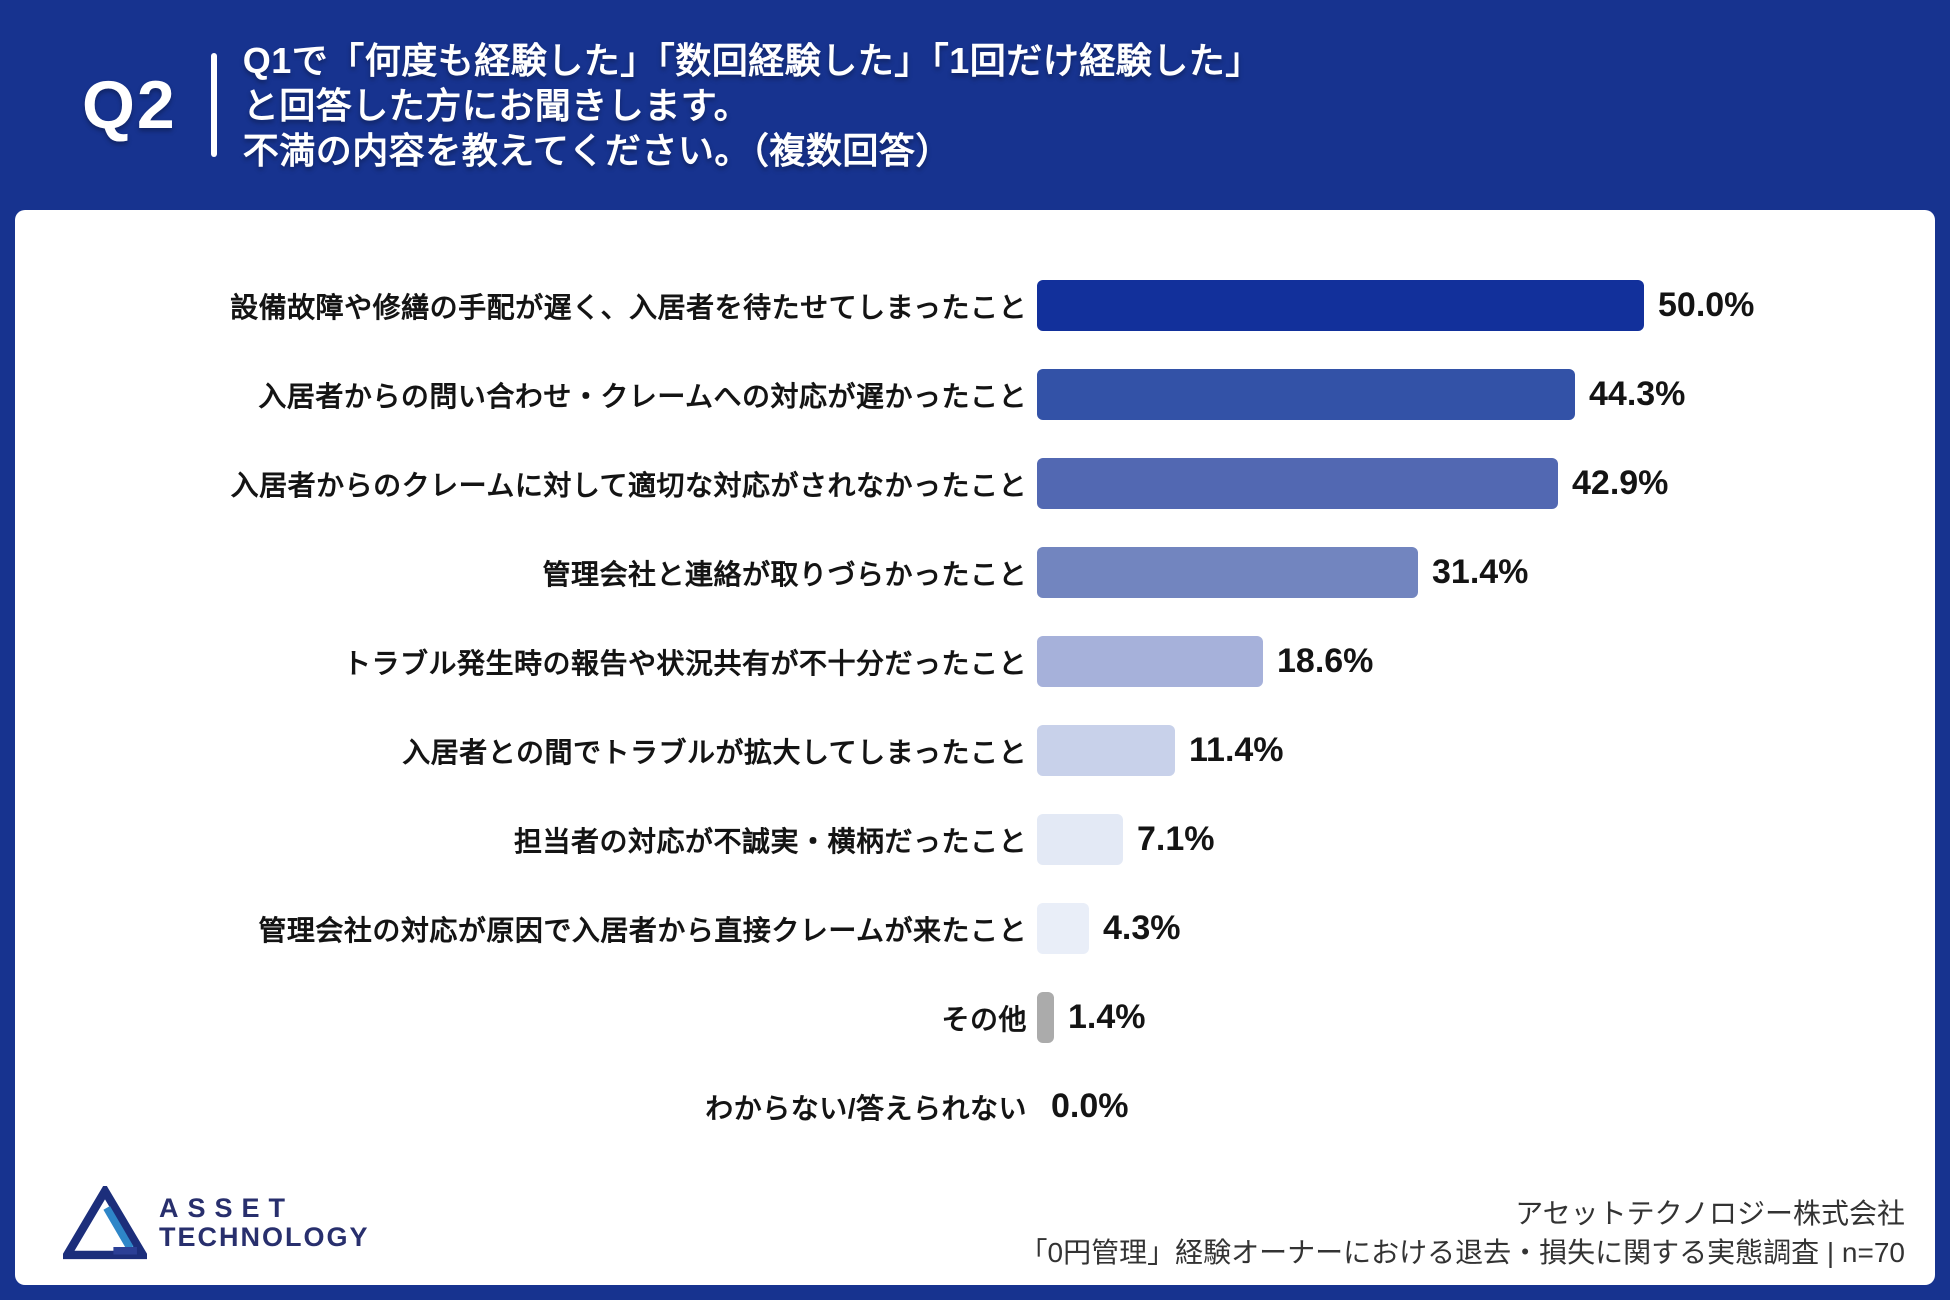  What do you see at coordinates (1486, 661) in the screenshot?
I see `bar-area: 18.6%` at bounding box center [1486, 661].